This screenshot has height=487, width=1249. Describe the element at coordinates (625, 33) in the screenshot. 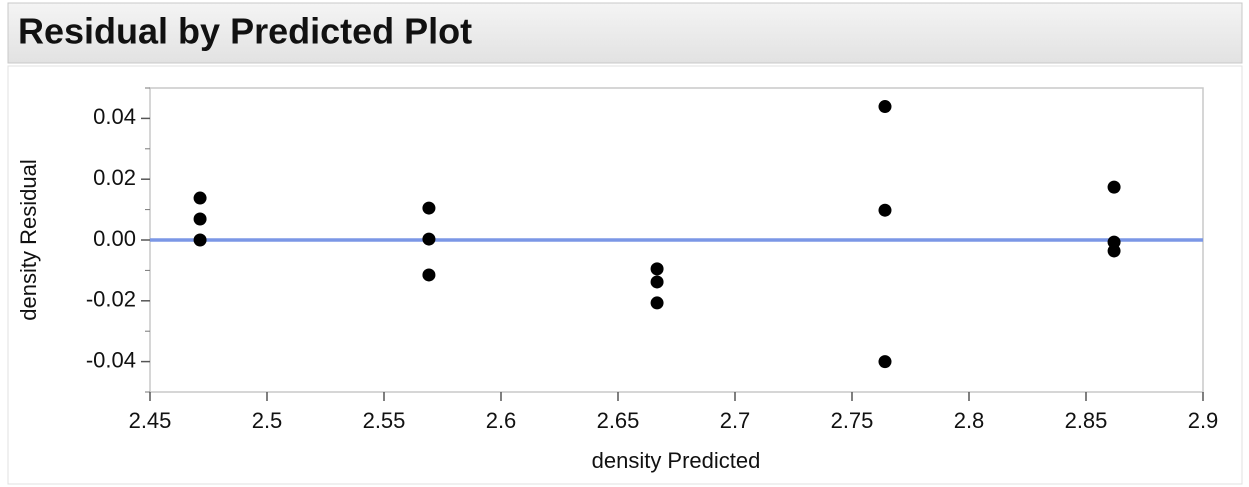

I see `title-bar` at that location.